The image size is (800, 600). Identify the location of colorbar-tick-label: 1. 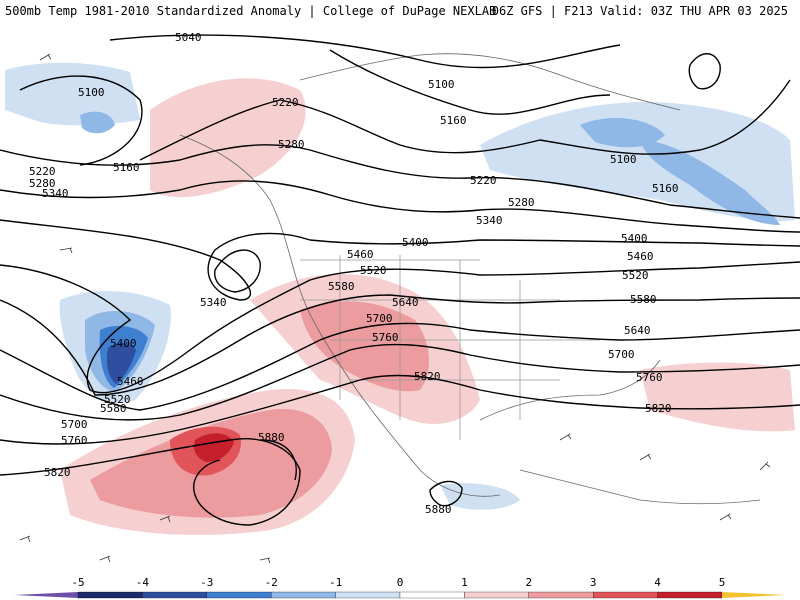
(464, 582).